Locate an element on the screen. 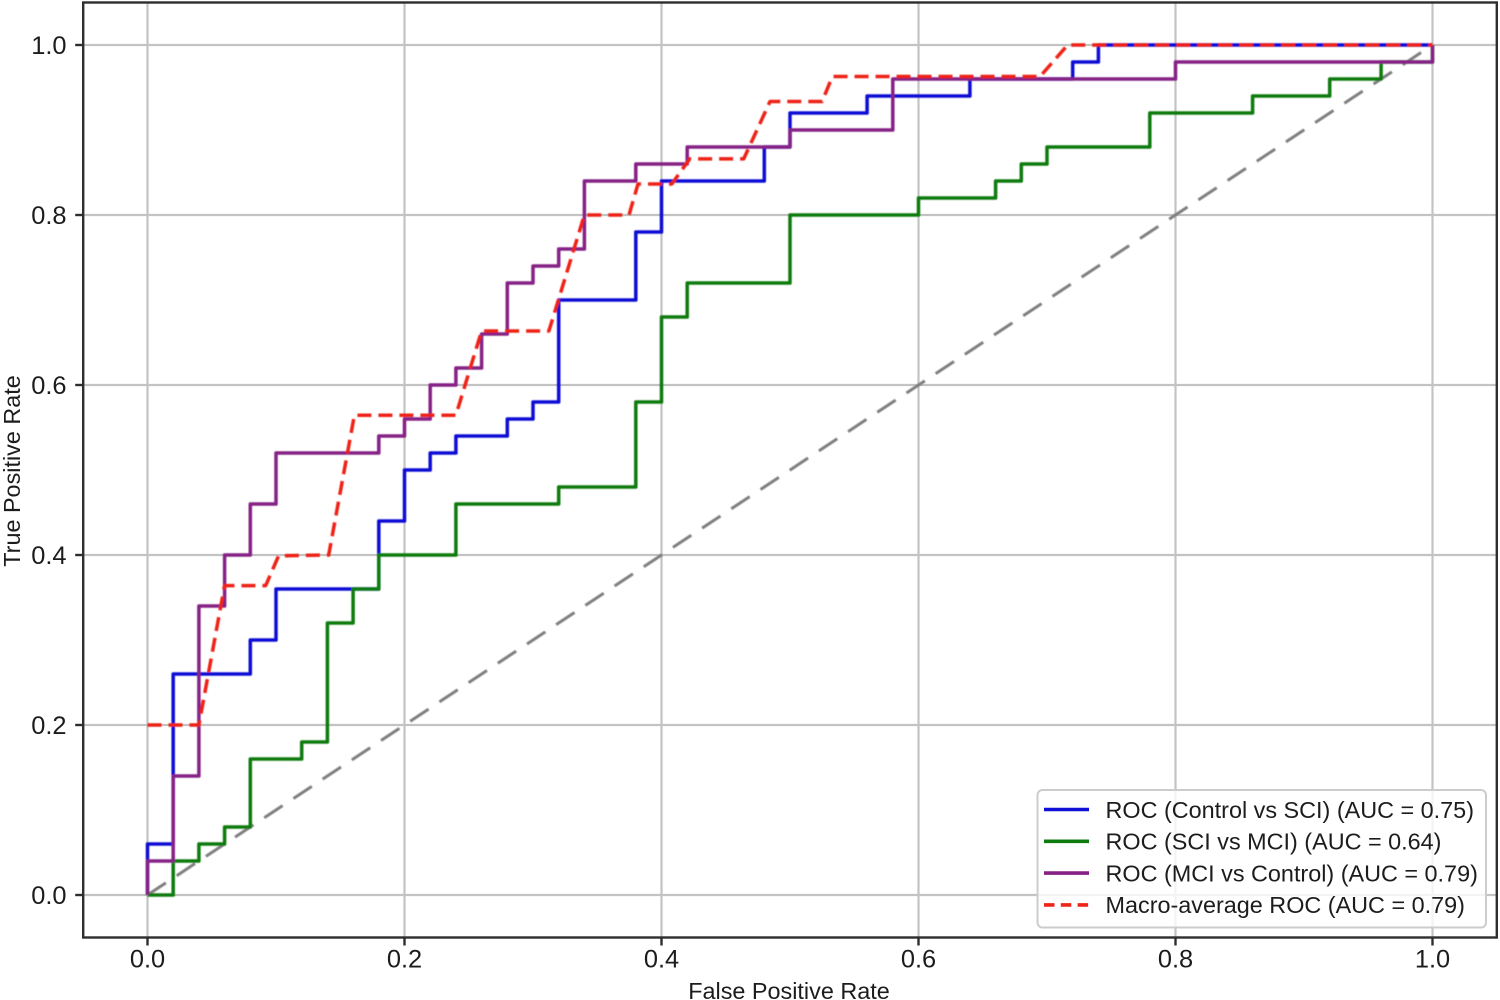 Image resolution: width=1500 pixels, height=1000 pixels. svg-text: ROC (SCI vs MCI) (AUC = 0.64) is located at coordinates (1274, 842).